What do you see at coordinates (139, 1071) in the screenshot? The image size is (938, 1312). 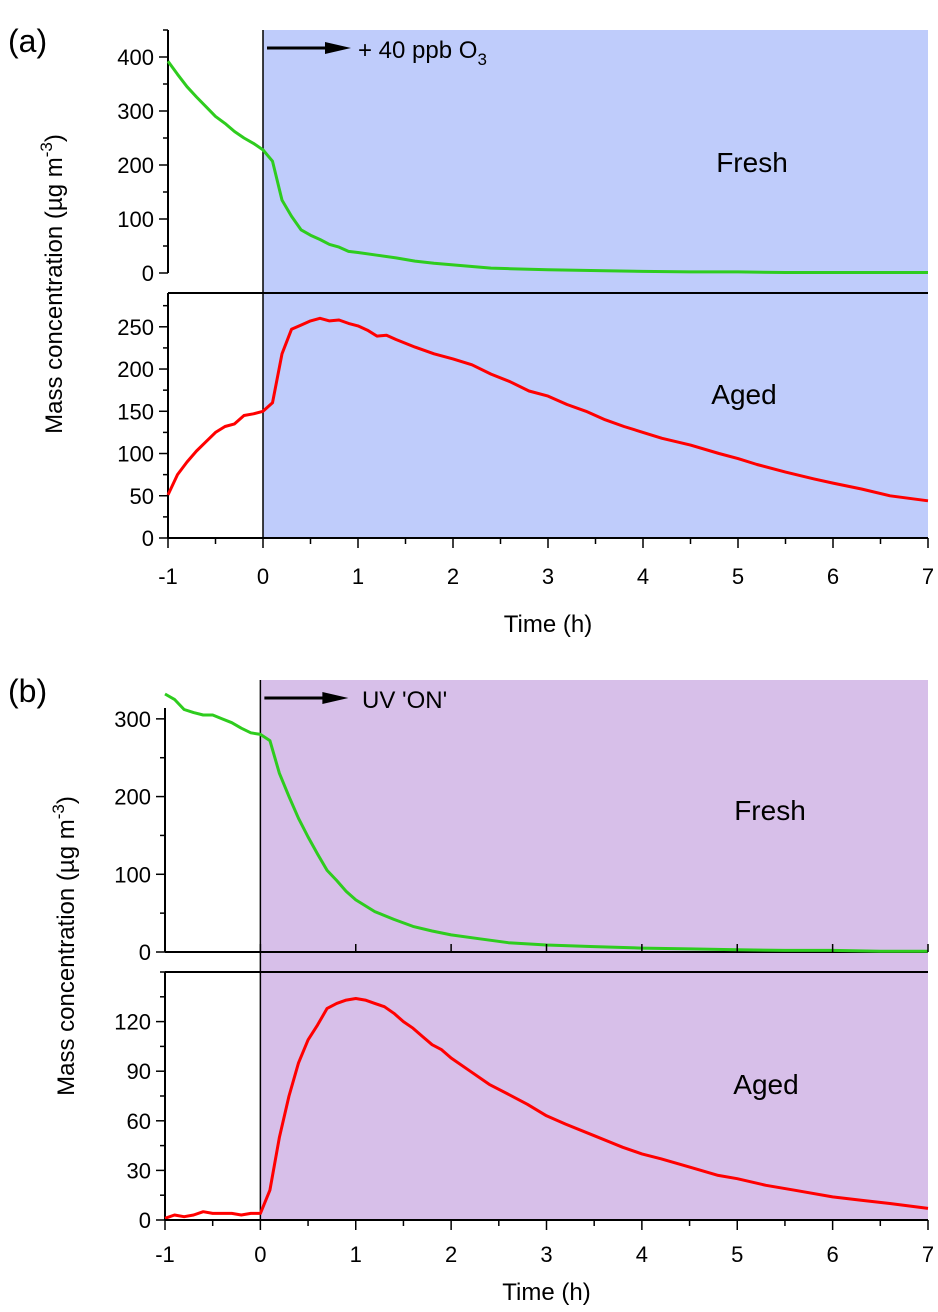 I see `y-tick-label: 90` at bounding box center [139, 1071].